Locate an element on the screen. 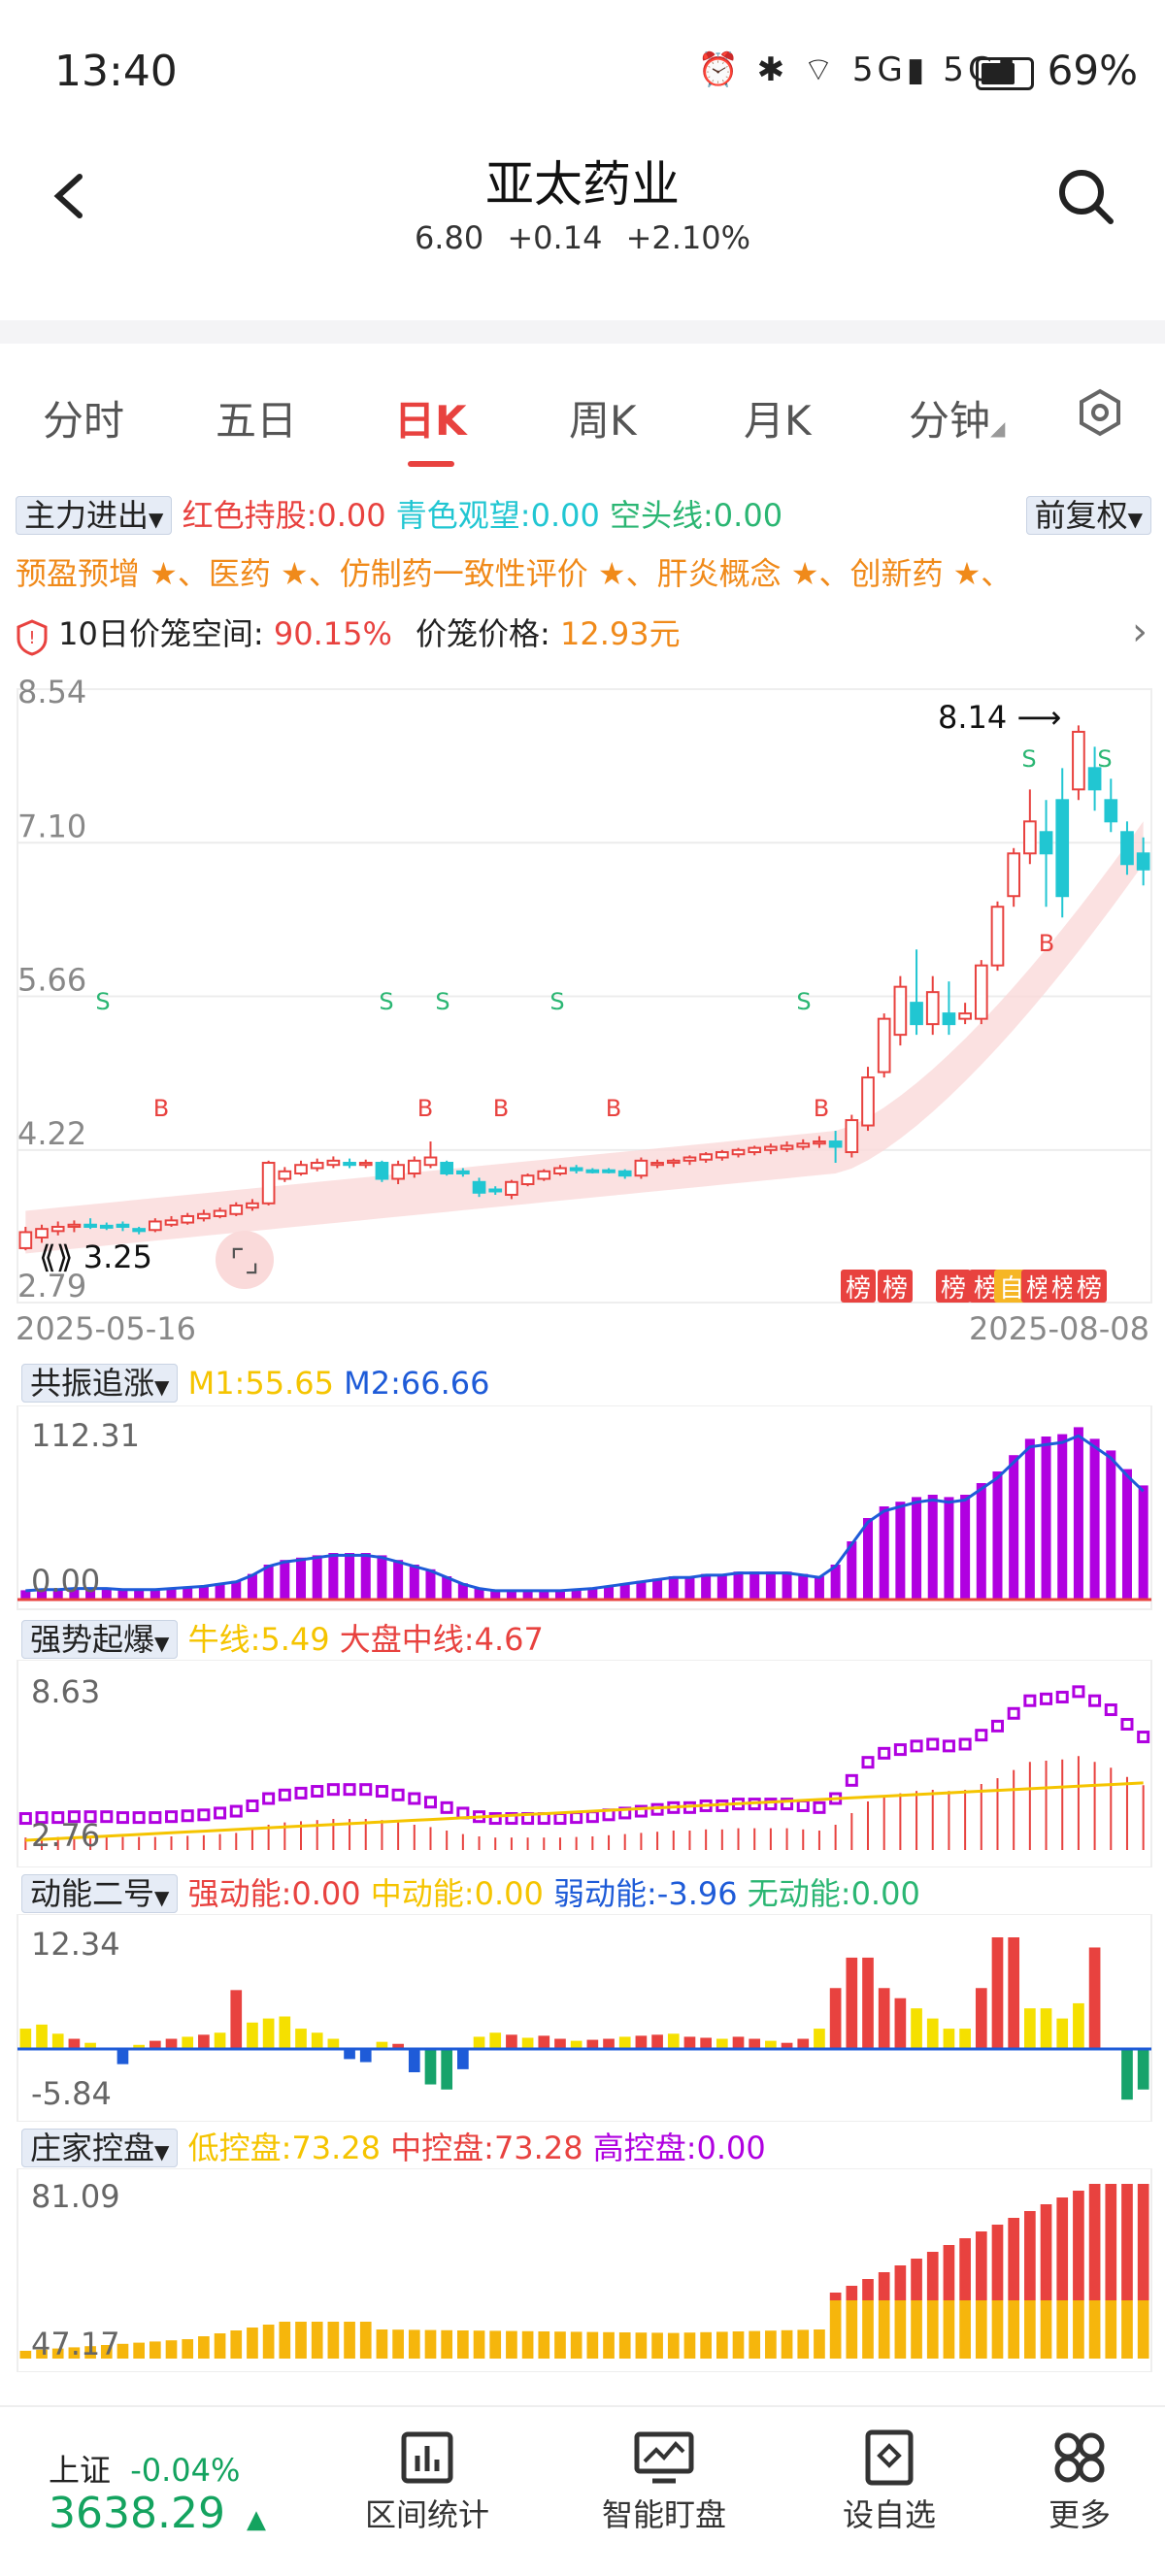 This screenshot has width=1165, height=2576. nav-add-watchlist: 设自选 is located at coordinates (889, 2481).